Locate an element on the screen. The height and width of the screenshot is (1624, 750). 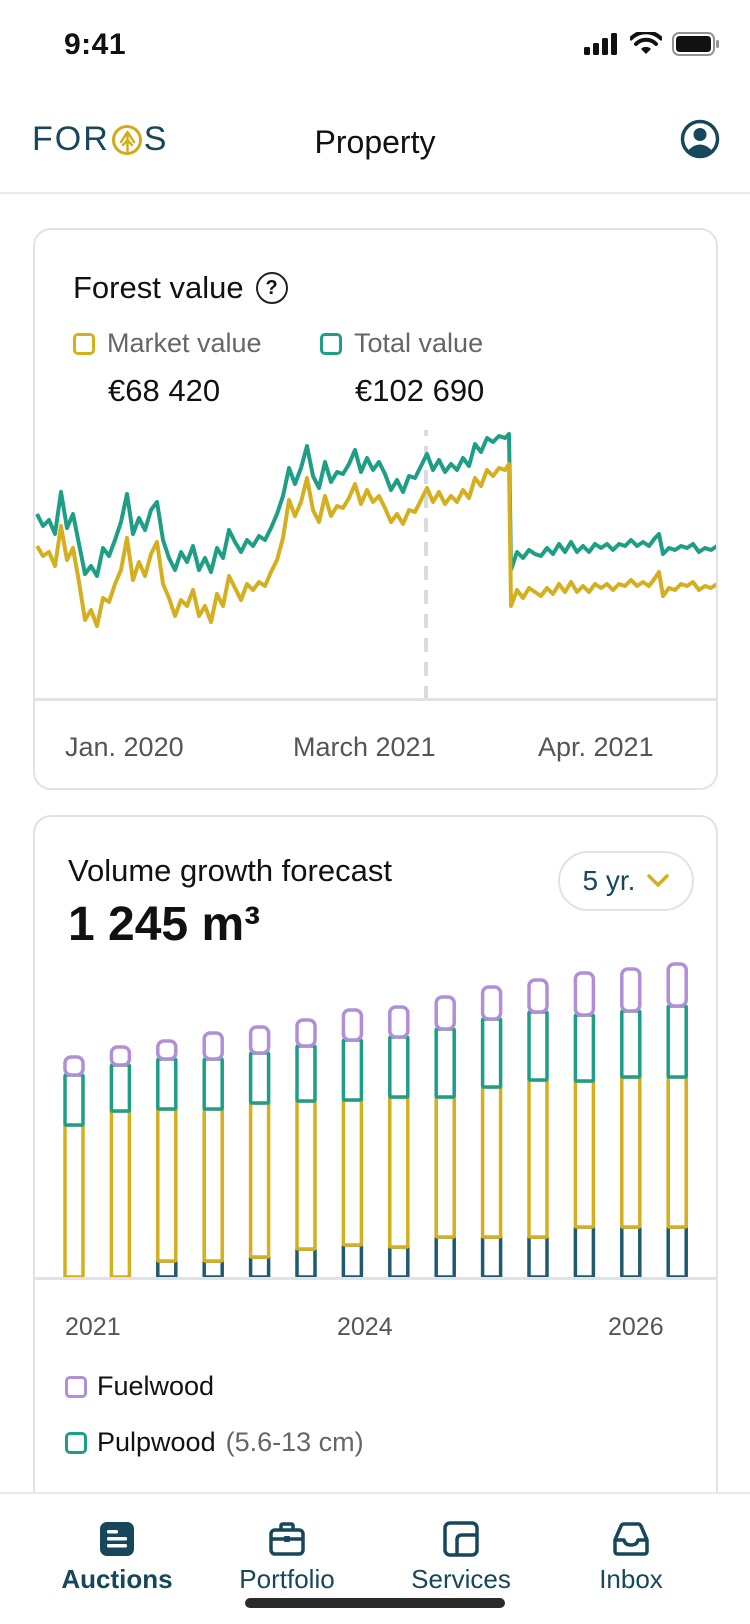
help-icon: ? is located at coordinates (271, 288).